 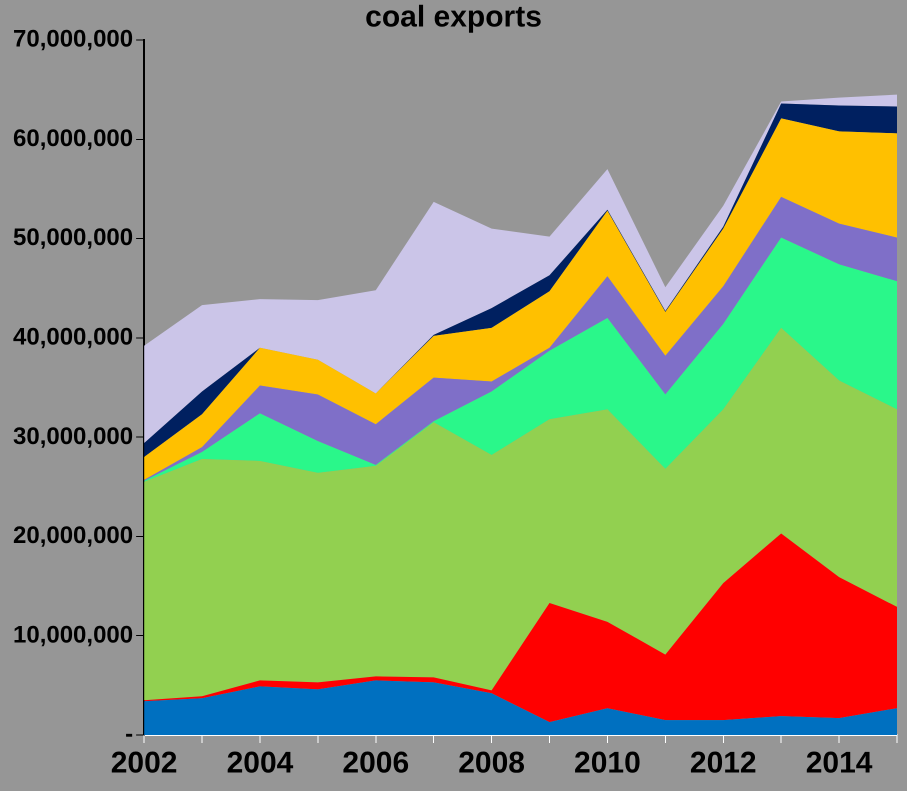 I want to click on y-tick-label: 70,000,000, so click(x=73, y=39).